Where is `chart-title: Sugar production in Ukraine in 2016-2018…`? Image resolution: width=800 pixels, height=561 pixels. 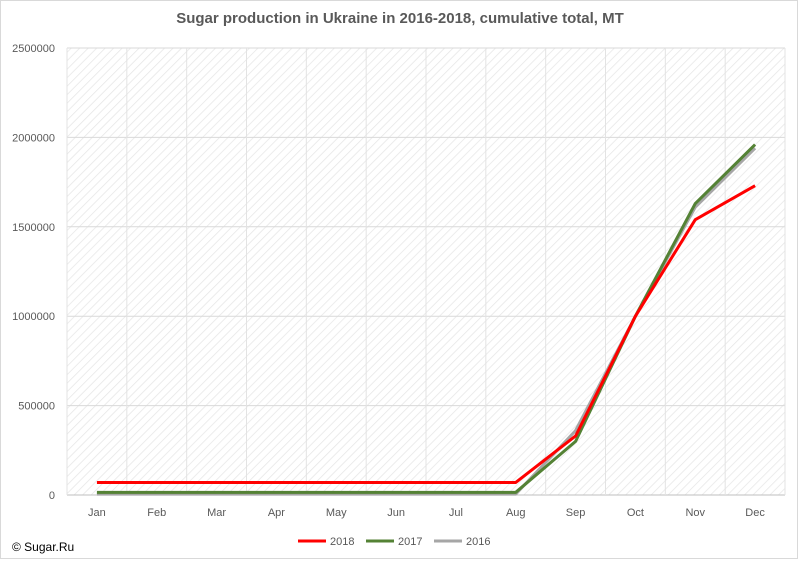 chart-title: Sugar production in Ukraine in 2016-2018… is located at coordinates (400, 18).